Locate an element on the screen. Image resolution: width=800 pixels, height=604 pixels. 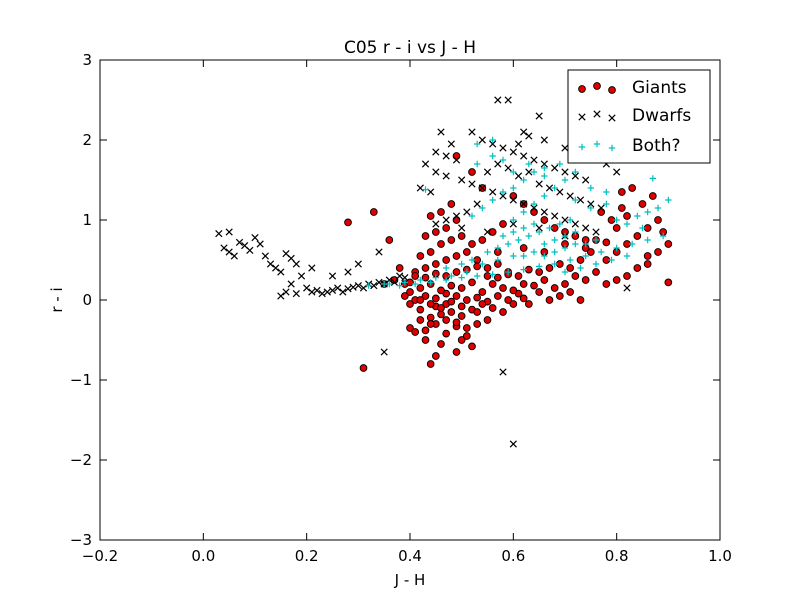
y-tick-label: 2 is located at coordinates (87, 140).